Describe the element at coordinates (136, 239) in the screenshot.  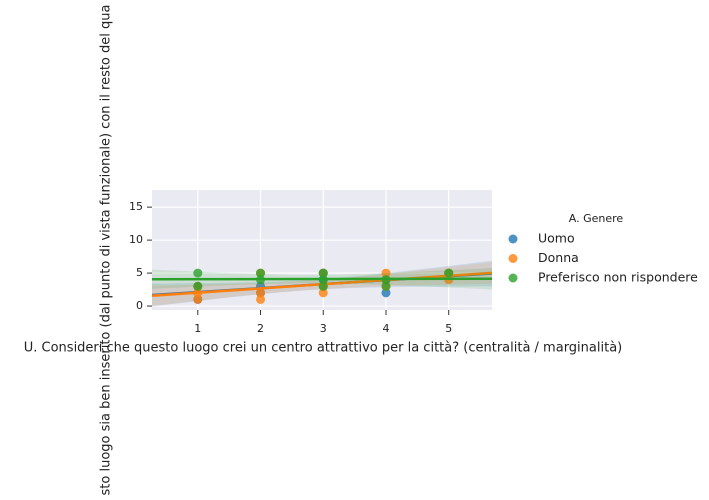
I see `y-tick-label: 10` at that location.